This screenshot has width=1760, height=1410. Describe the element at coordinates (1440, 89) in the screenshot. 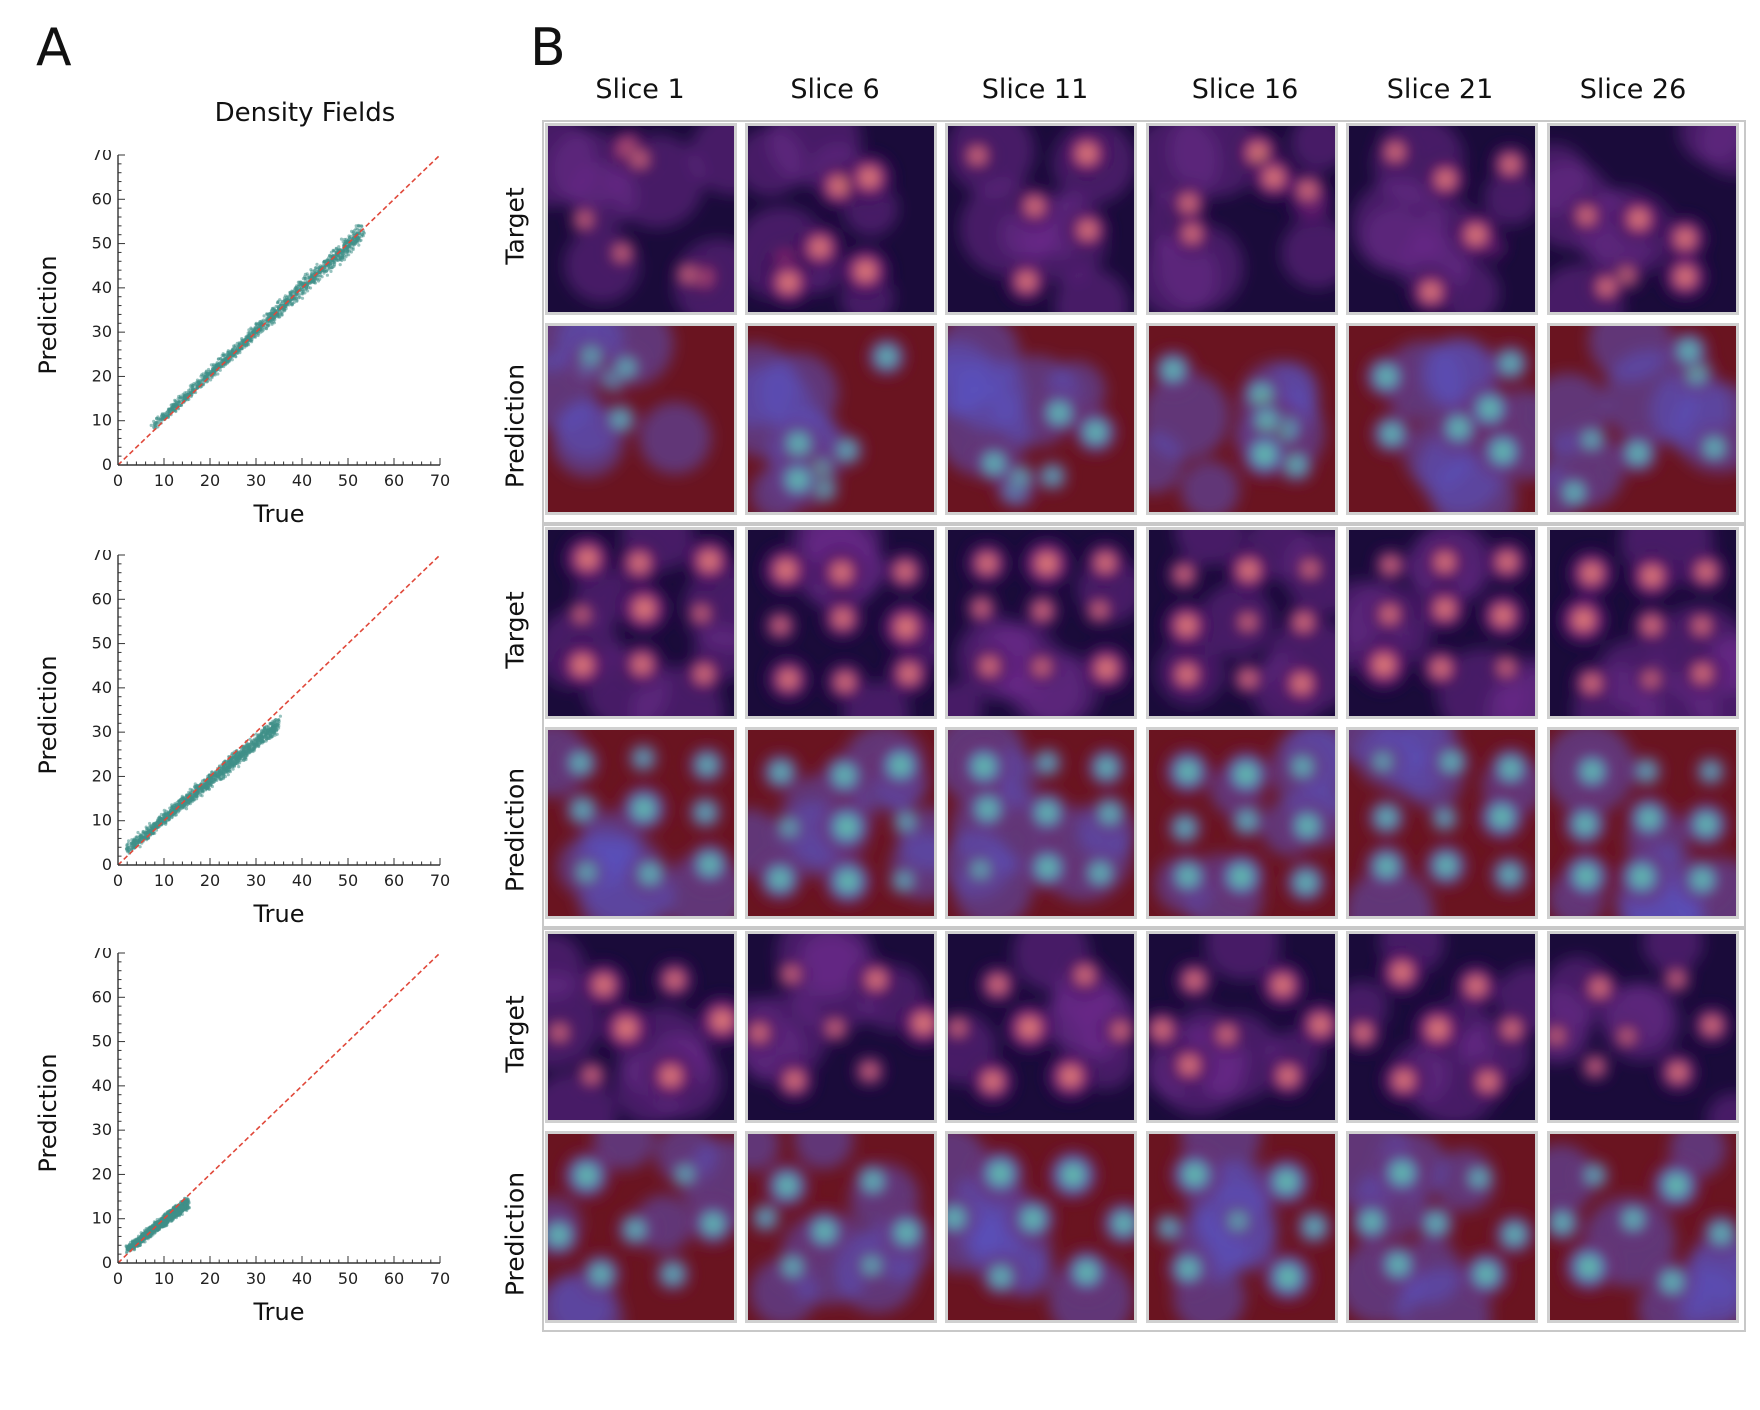

I see `column-label-slice-21: Slice 21` at that location.